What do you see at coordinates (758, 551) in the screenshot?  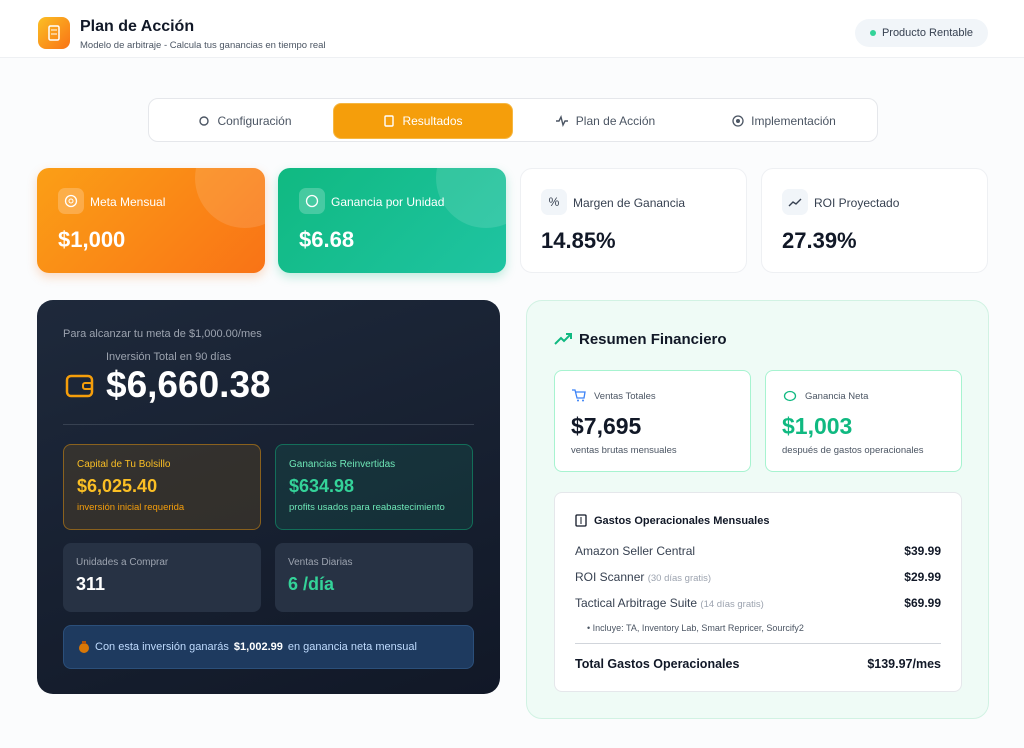 I see `expense-row: Amazon Seller Central $39.99` at bounding box center [758, 551].